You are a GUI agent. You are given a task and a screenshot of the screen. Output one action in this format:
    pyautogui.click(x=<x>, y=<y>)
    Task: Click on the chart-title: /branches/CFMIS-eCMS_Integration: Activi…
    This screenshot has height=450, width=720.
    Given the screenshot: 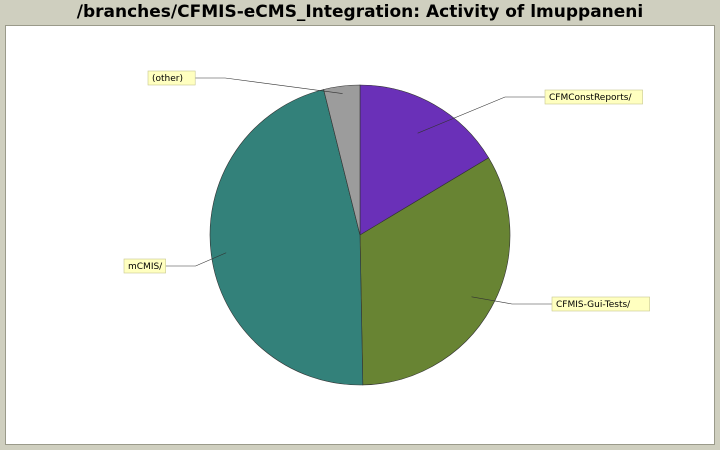 What is the action you would take?
    pyautogui.click(x=360, y=12)
    